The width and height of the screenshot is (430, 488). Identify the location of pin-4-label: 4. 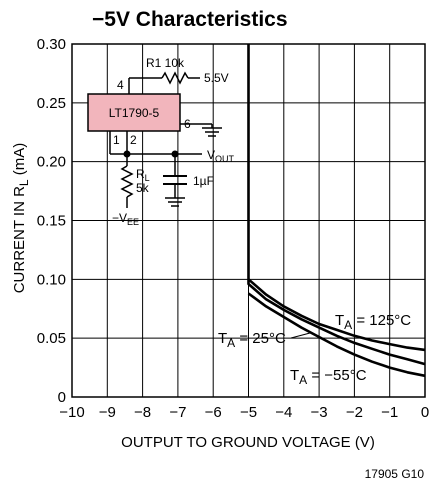
(120, 85).